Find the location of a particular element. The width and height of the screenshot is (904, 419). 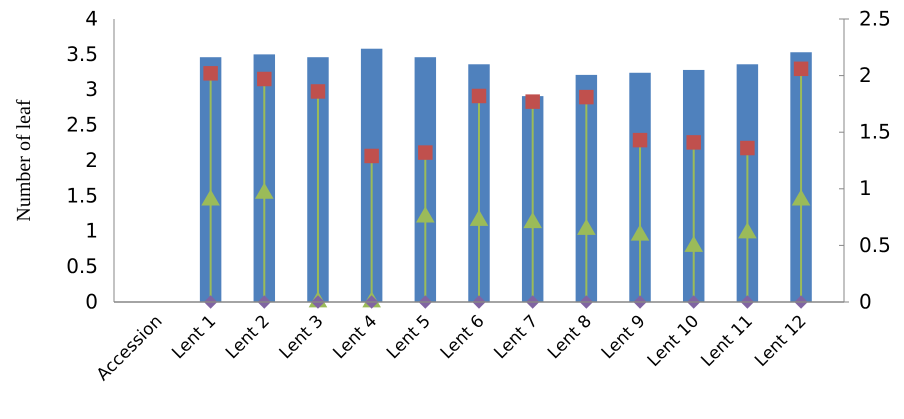

y-tick-label: 3 is located at coordinates (91, 89).